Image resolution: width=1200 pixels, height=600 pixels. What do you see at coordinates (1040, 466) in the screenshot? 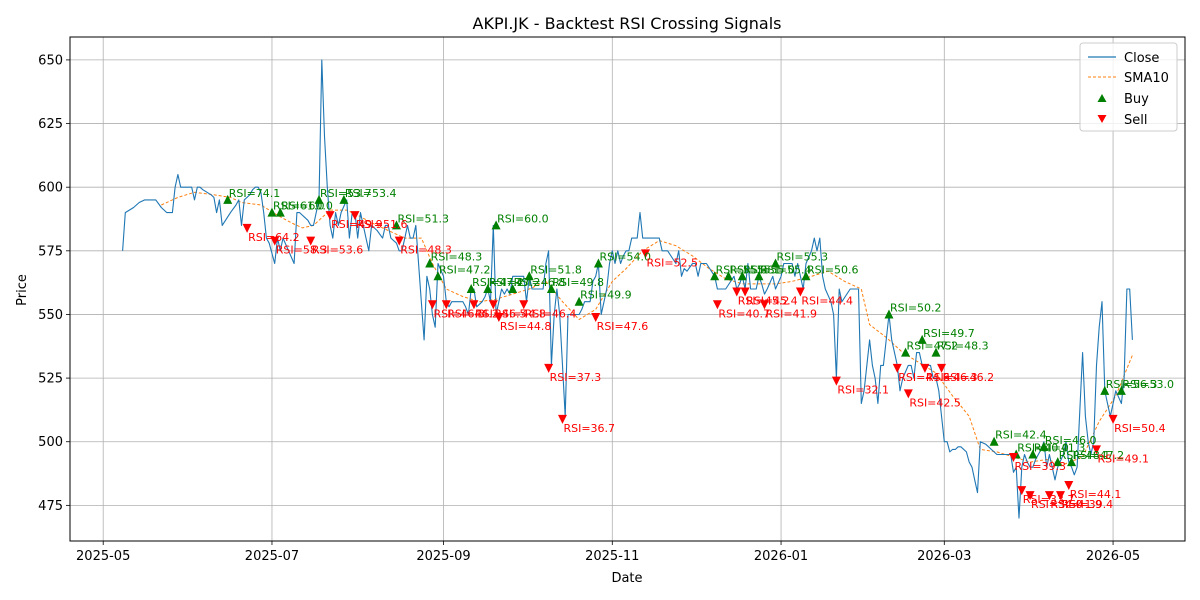
I see `sell-signal-label: RSI=39.3` at bounding box center [1040, 466].